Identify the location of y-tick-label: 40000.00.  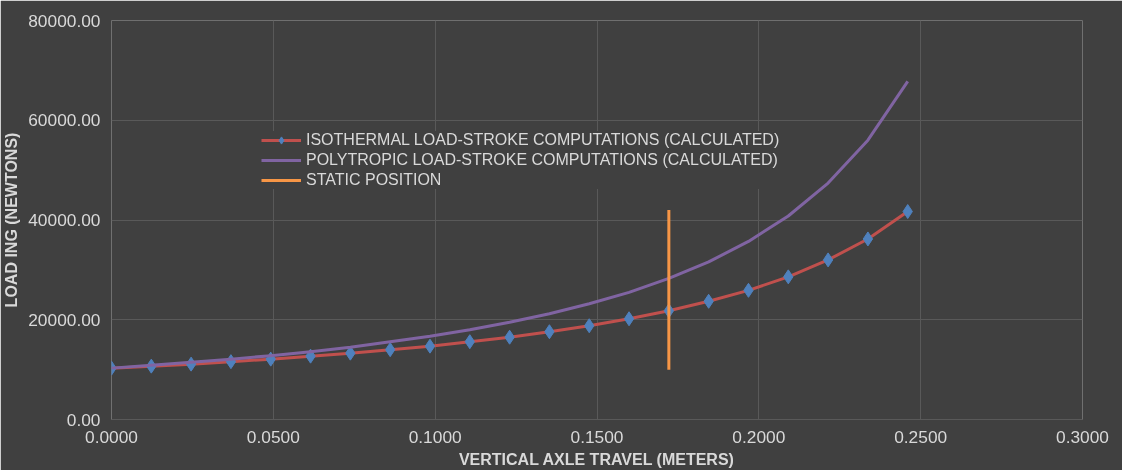
(64, 220).